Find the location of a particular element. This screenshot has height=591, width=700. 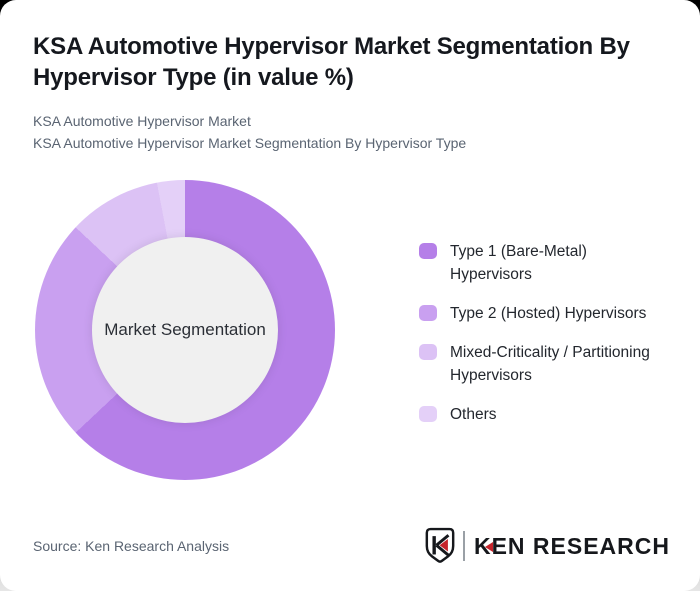

logo-wordmark: K EN RESEARCH is located at coordinates (572, 546).